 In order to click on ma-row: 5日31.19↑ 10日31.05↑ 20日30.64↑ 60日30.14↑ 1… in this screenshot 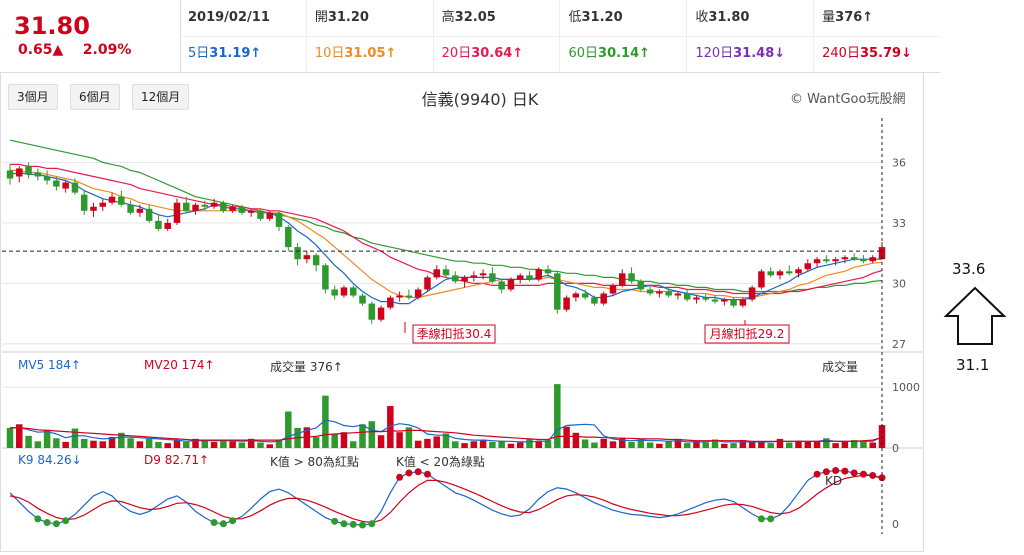, I will do `click(560, 54)`.